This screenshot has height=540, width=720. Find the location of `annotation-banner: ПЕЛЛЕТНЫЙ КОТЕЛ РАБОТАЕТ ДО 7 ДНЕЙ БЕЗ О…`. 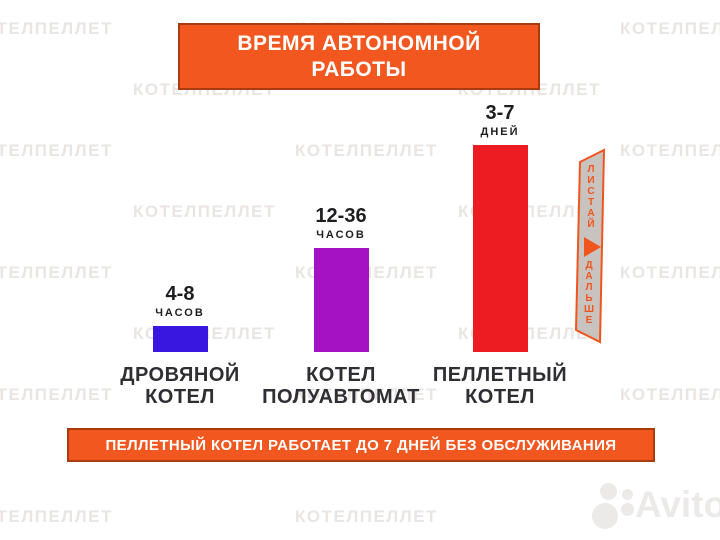

annotation-banner: ПЕЛЛЕТНЫЙ КОТЕЛ РАБОТАЕТ ДО 7 ДНЕЙ БЕЗ О… is located at coordinates (361, 445).